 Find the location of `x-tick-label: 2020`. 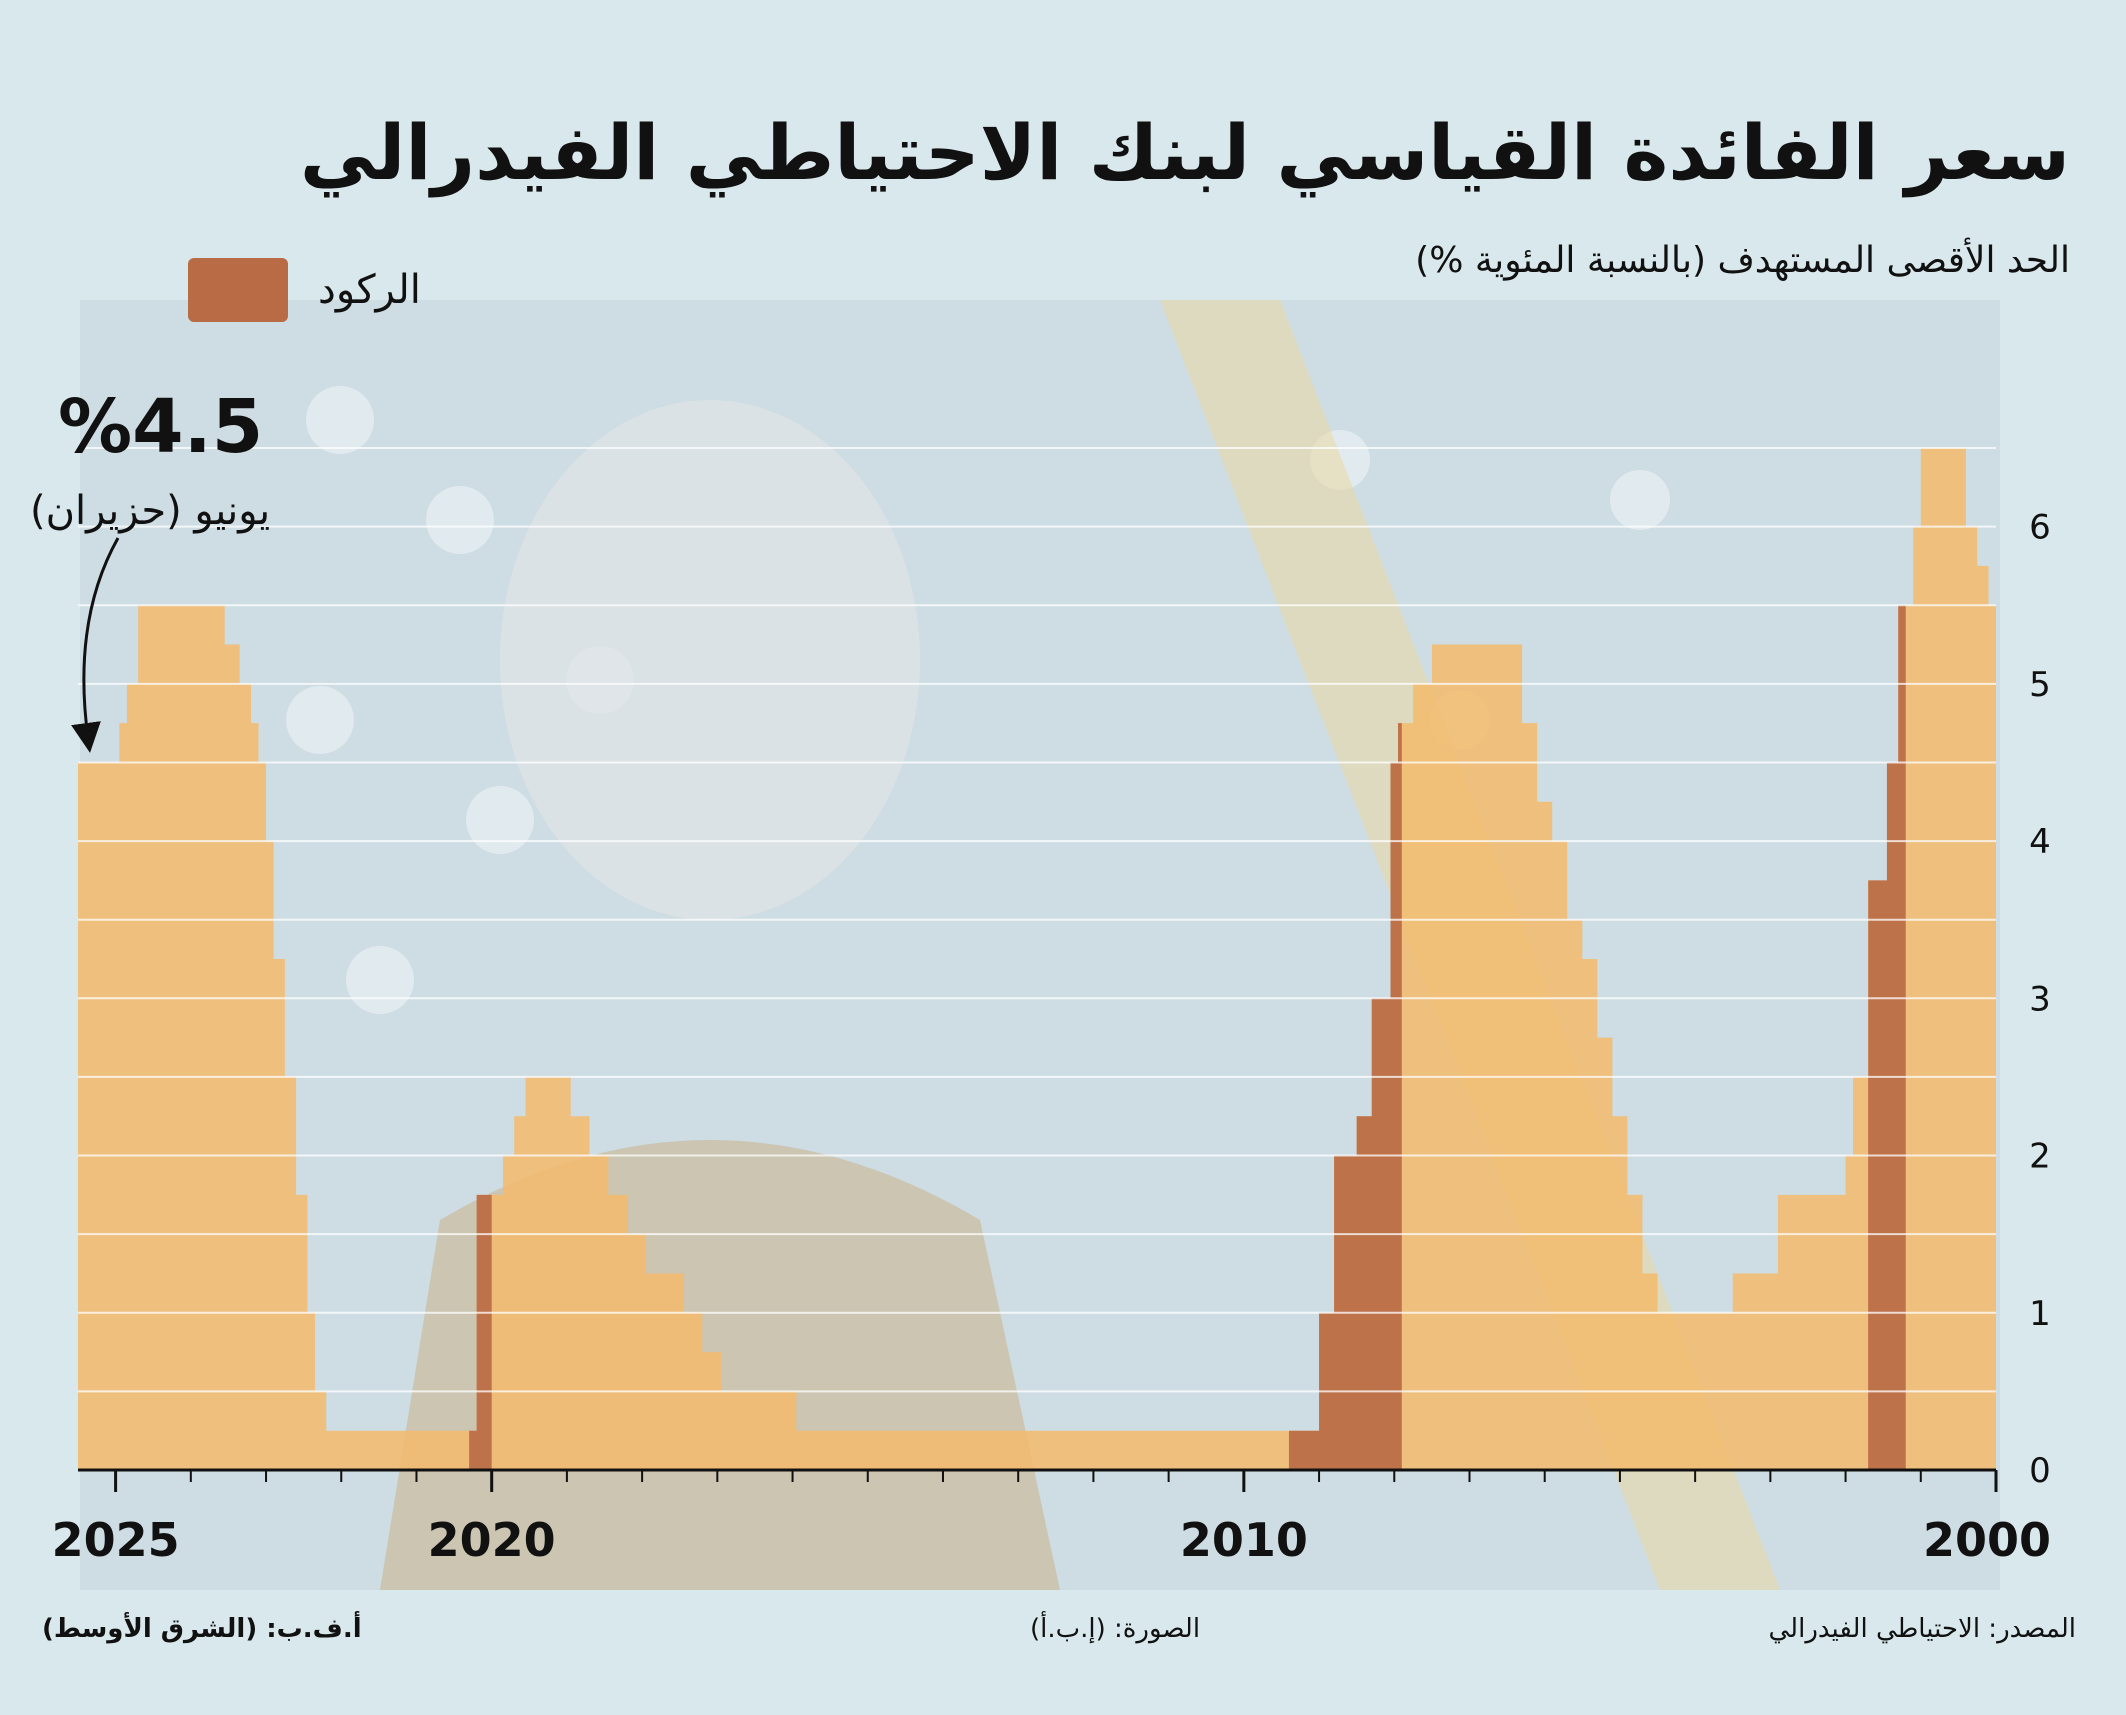

x-tick-label: 2020 is located at coordinates (492, 1540).